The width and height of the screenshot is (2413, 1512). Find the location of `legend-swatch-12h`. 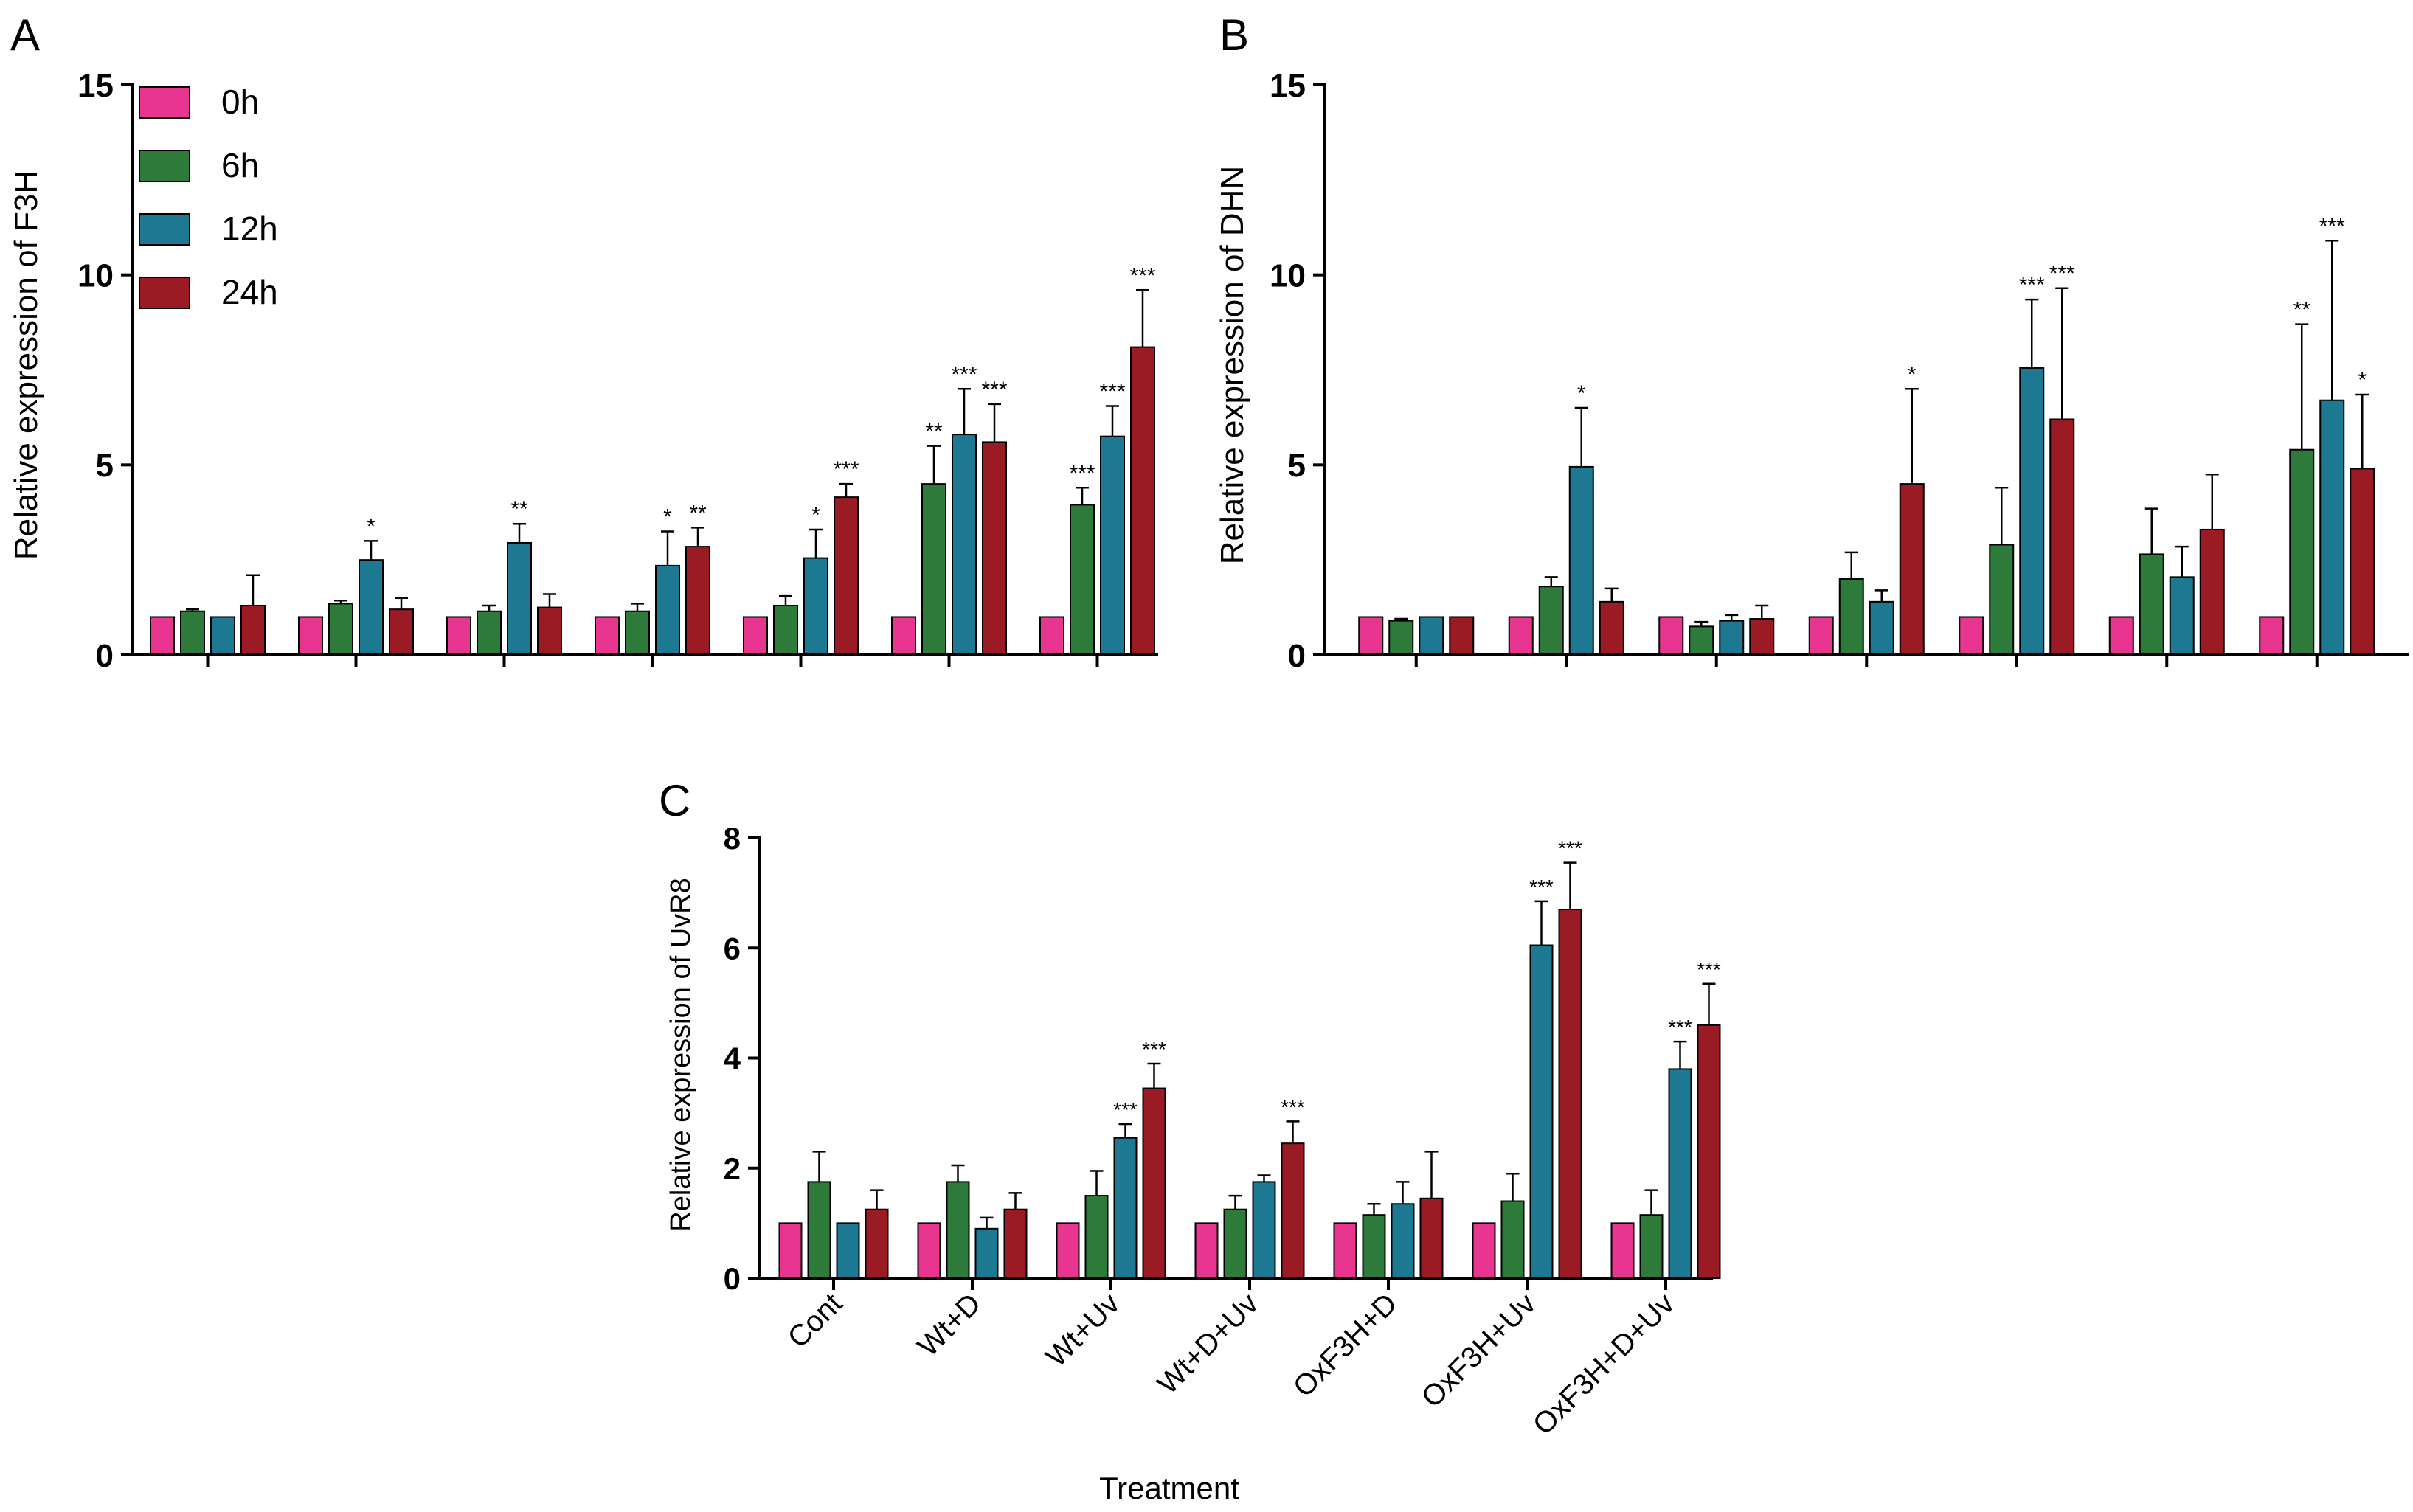

legend-swatch-12h is located at coordinates (164, 229).